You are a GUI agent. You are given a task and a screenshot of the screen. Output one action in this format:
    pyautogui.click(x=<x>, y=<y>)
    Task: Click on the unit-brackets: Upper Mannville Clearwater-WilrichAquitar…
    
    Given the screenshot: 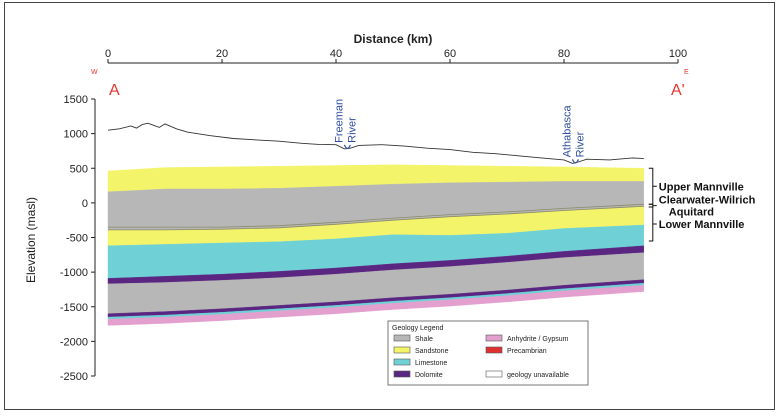 What is the action you would take?
    pyautogui.click(x=702, y=204)
    